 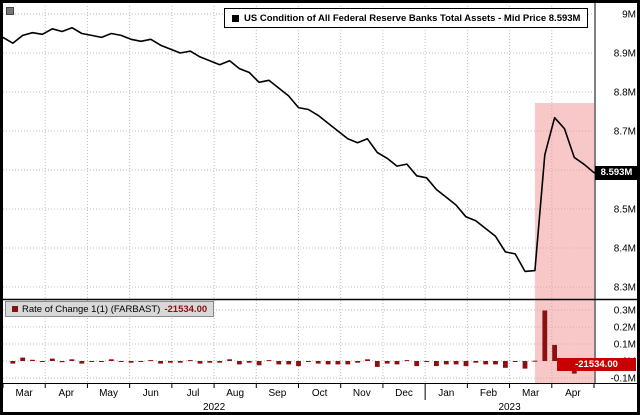 What do you see at coordinates (235, 18) in the screenshot?
I see `series-marker-icon` at bounding box center [235, 18].